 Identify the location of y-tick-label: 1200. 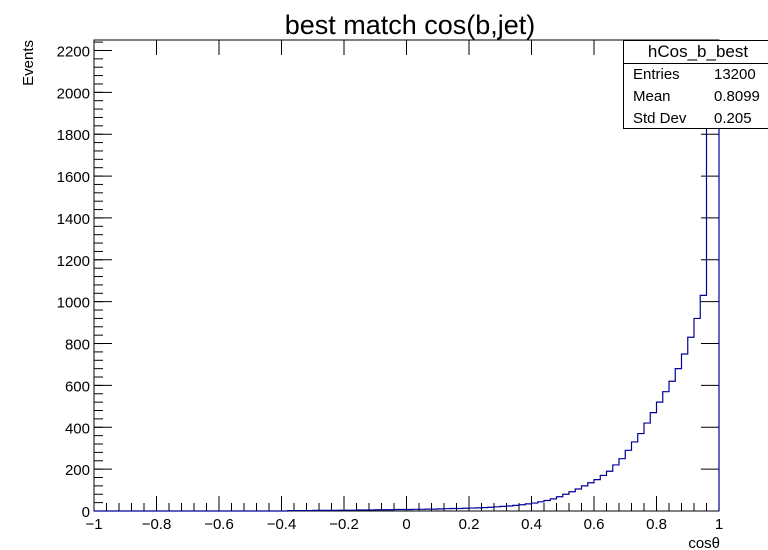
(73, 261).